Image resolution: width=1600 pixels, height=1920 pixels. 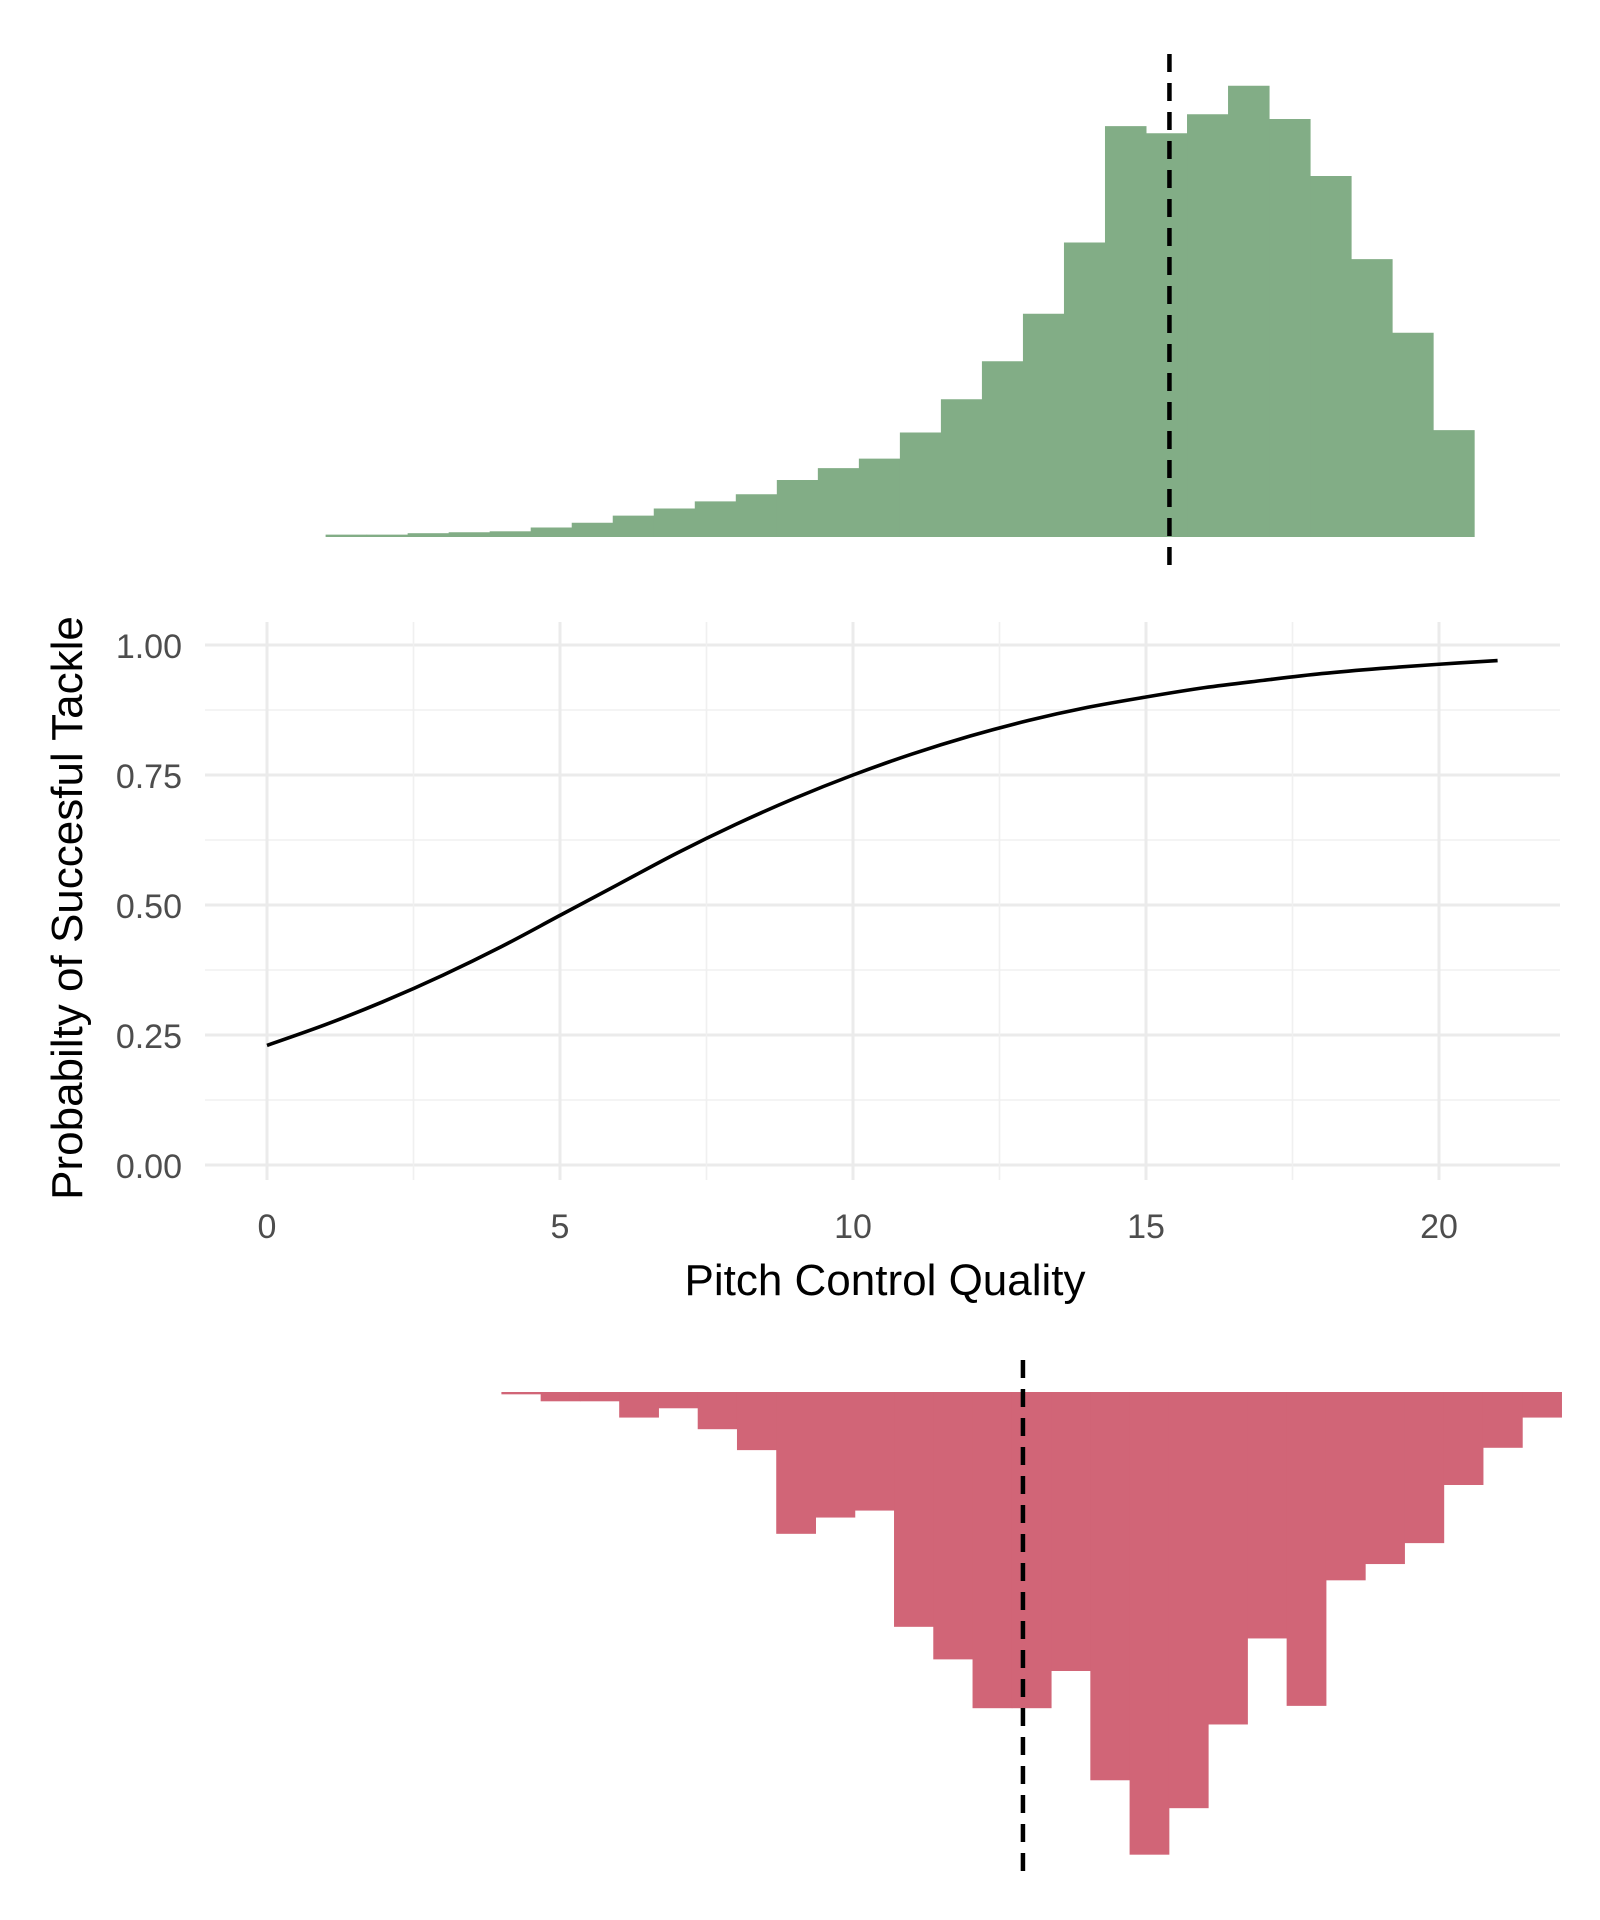 What do you see at coordinates (67, 908) in the screenshot?
I see `y-axis-label: Probabilty of Succesful Tackle` at bounding box center [67, 908].